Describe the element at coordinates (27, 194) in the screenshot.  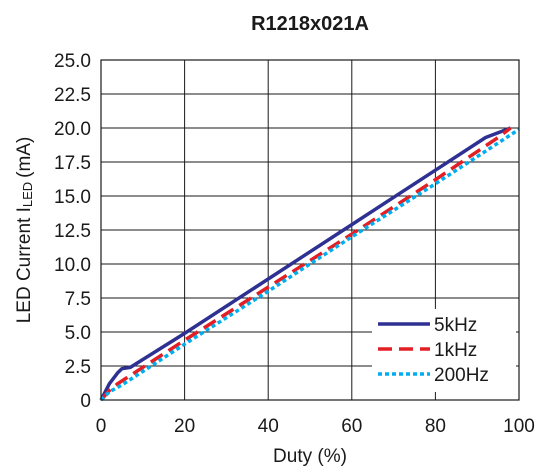
I see `y-axis-title-subscript: LED` at that location.